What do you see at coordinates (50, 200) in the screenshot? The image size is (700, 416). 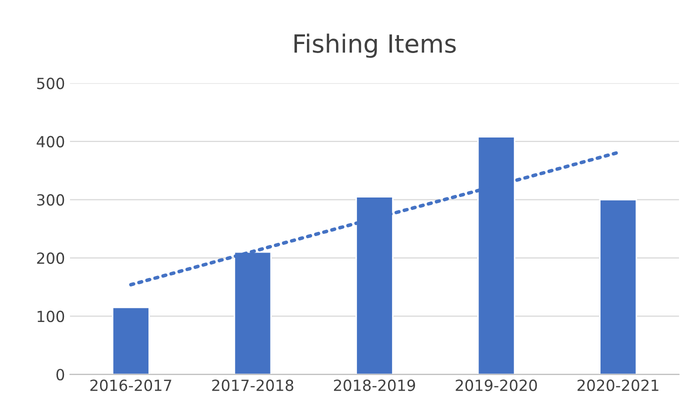 I see `y-tick-label: 300` at bounding box center [50, 200].